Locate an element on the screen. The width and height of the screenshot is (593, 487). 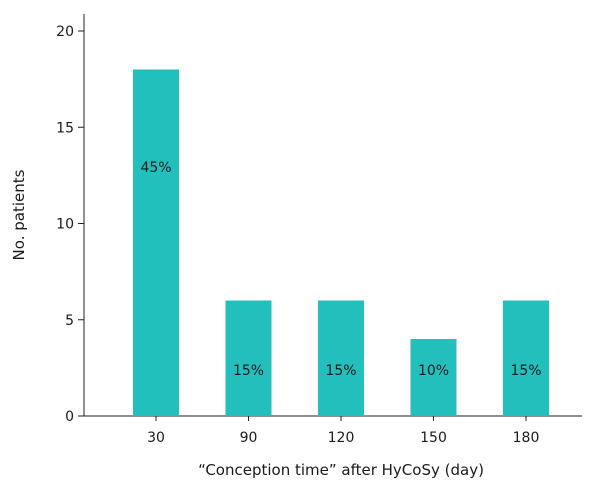
x-ticks: 30 90 120 150 180 is located at coordinates (343, 431).